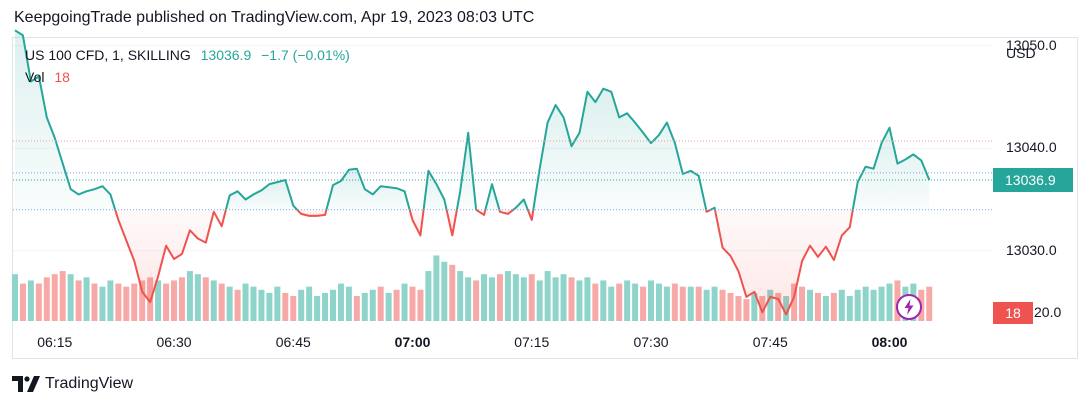 The image size is (1090, 407). I want to click on x-tick-label: 06:30, so click(174, 342).